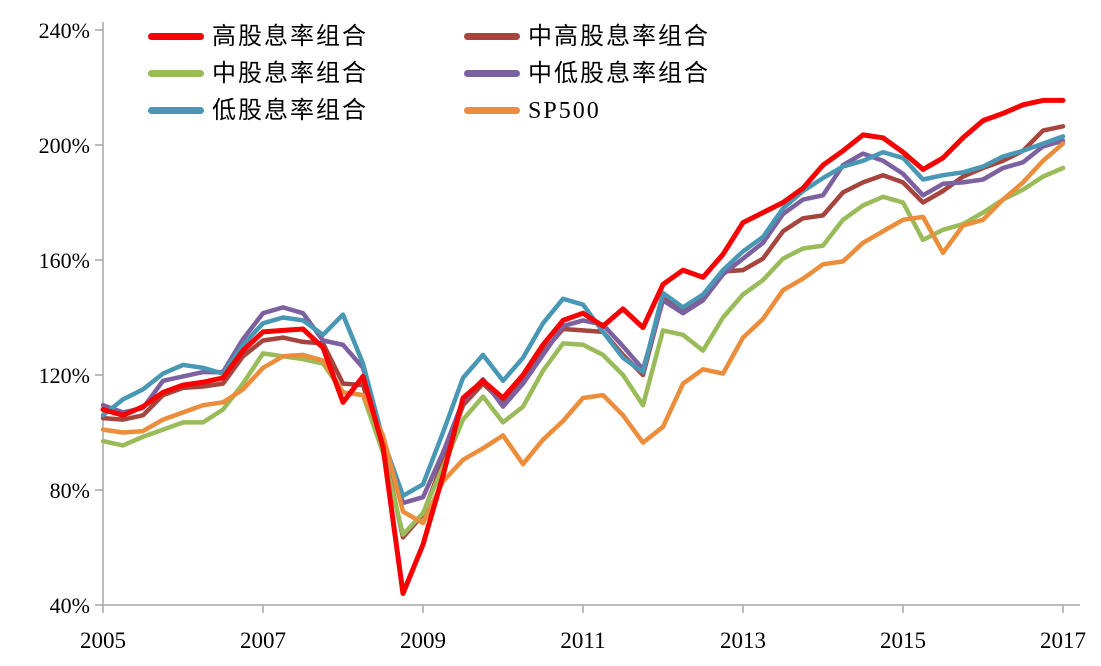 The image size is (1101, 666). I want to click on legend-label: SP500, so click(564, 110).